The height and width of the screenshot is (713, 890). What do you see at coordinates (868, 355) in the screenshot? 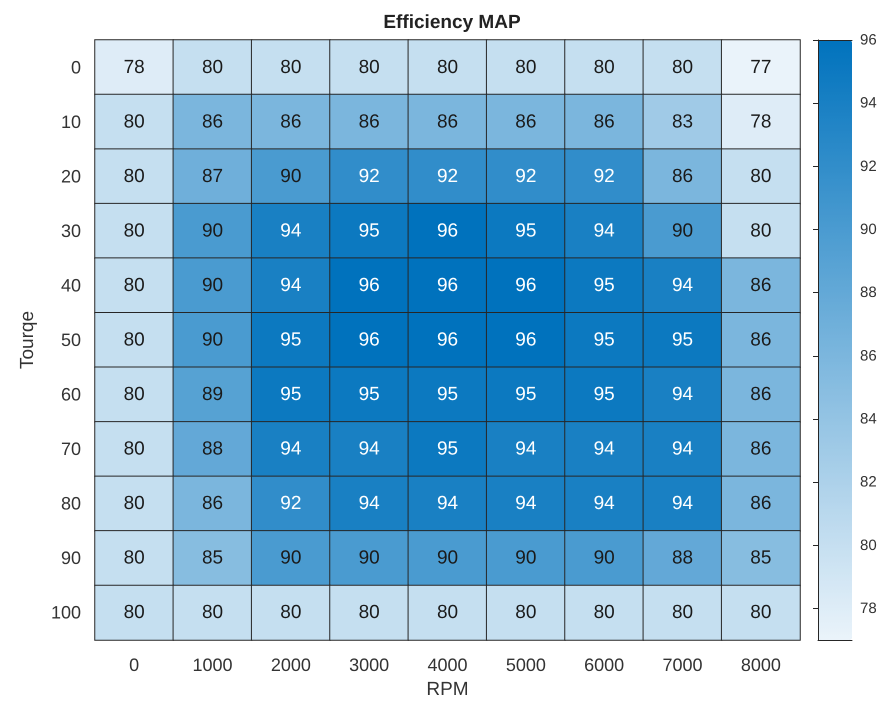
I see `color-bar-label: 86` at bounding box center [868, 355].